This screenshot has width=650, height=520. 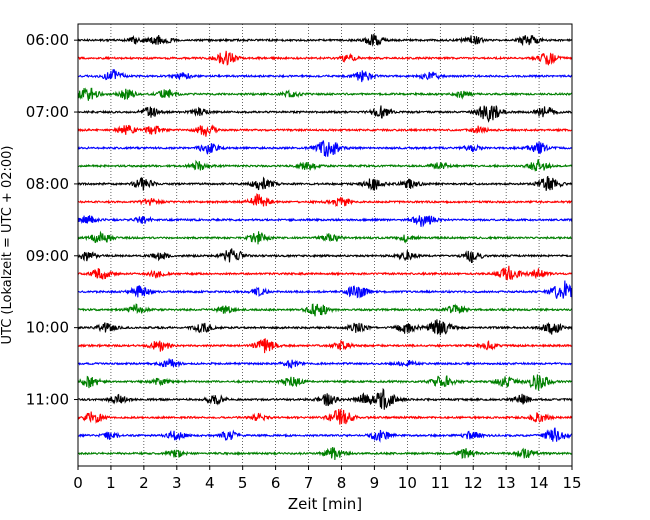 I want to click on y-axis-label: UTC (Lokalzeit = UTC + 02:00), so click(x=7, y=245).